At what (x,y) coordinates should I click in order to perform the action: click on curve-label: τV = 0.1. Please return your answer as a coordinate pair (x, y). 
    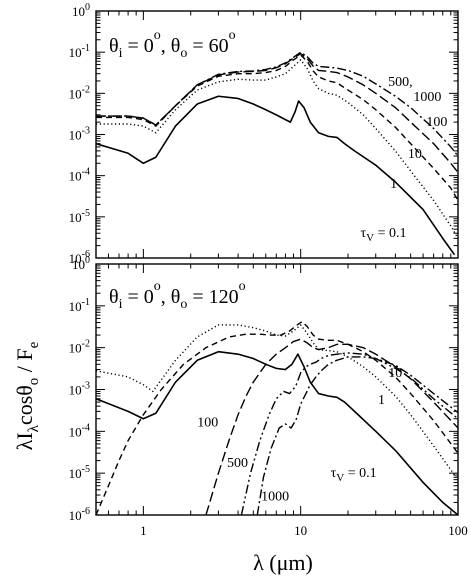
    Looking at the image, I should click on (354, 475).